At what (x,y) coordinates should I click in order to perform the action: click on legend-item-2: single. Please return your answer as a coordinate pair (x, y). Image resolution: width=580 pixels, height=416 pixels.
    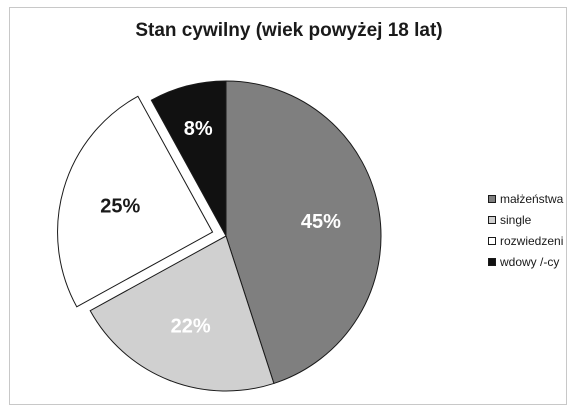
    Looking at the image, I should click on (525, 219).